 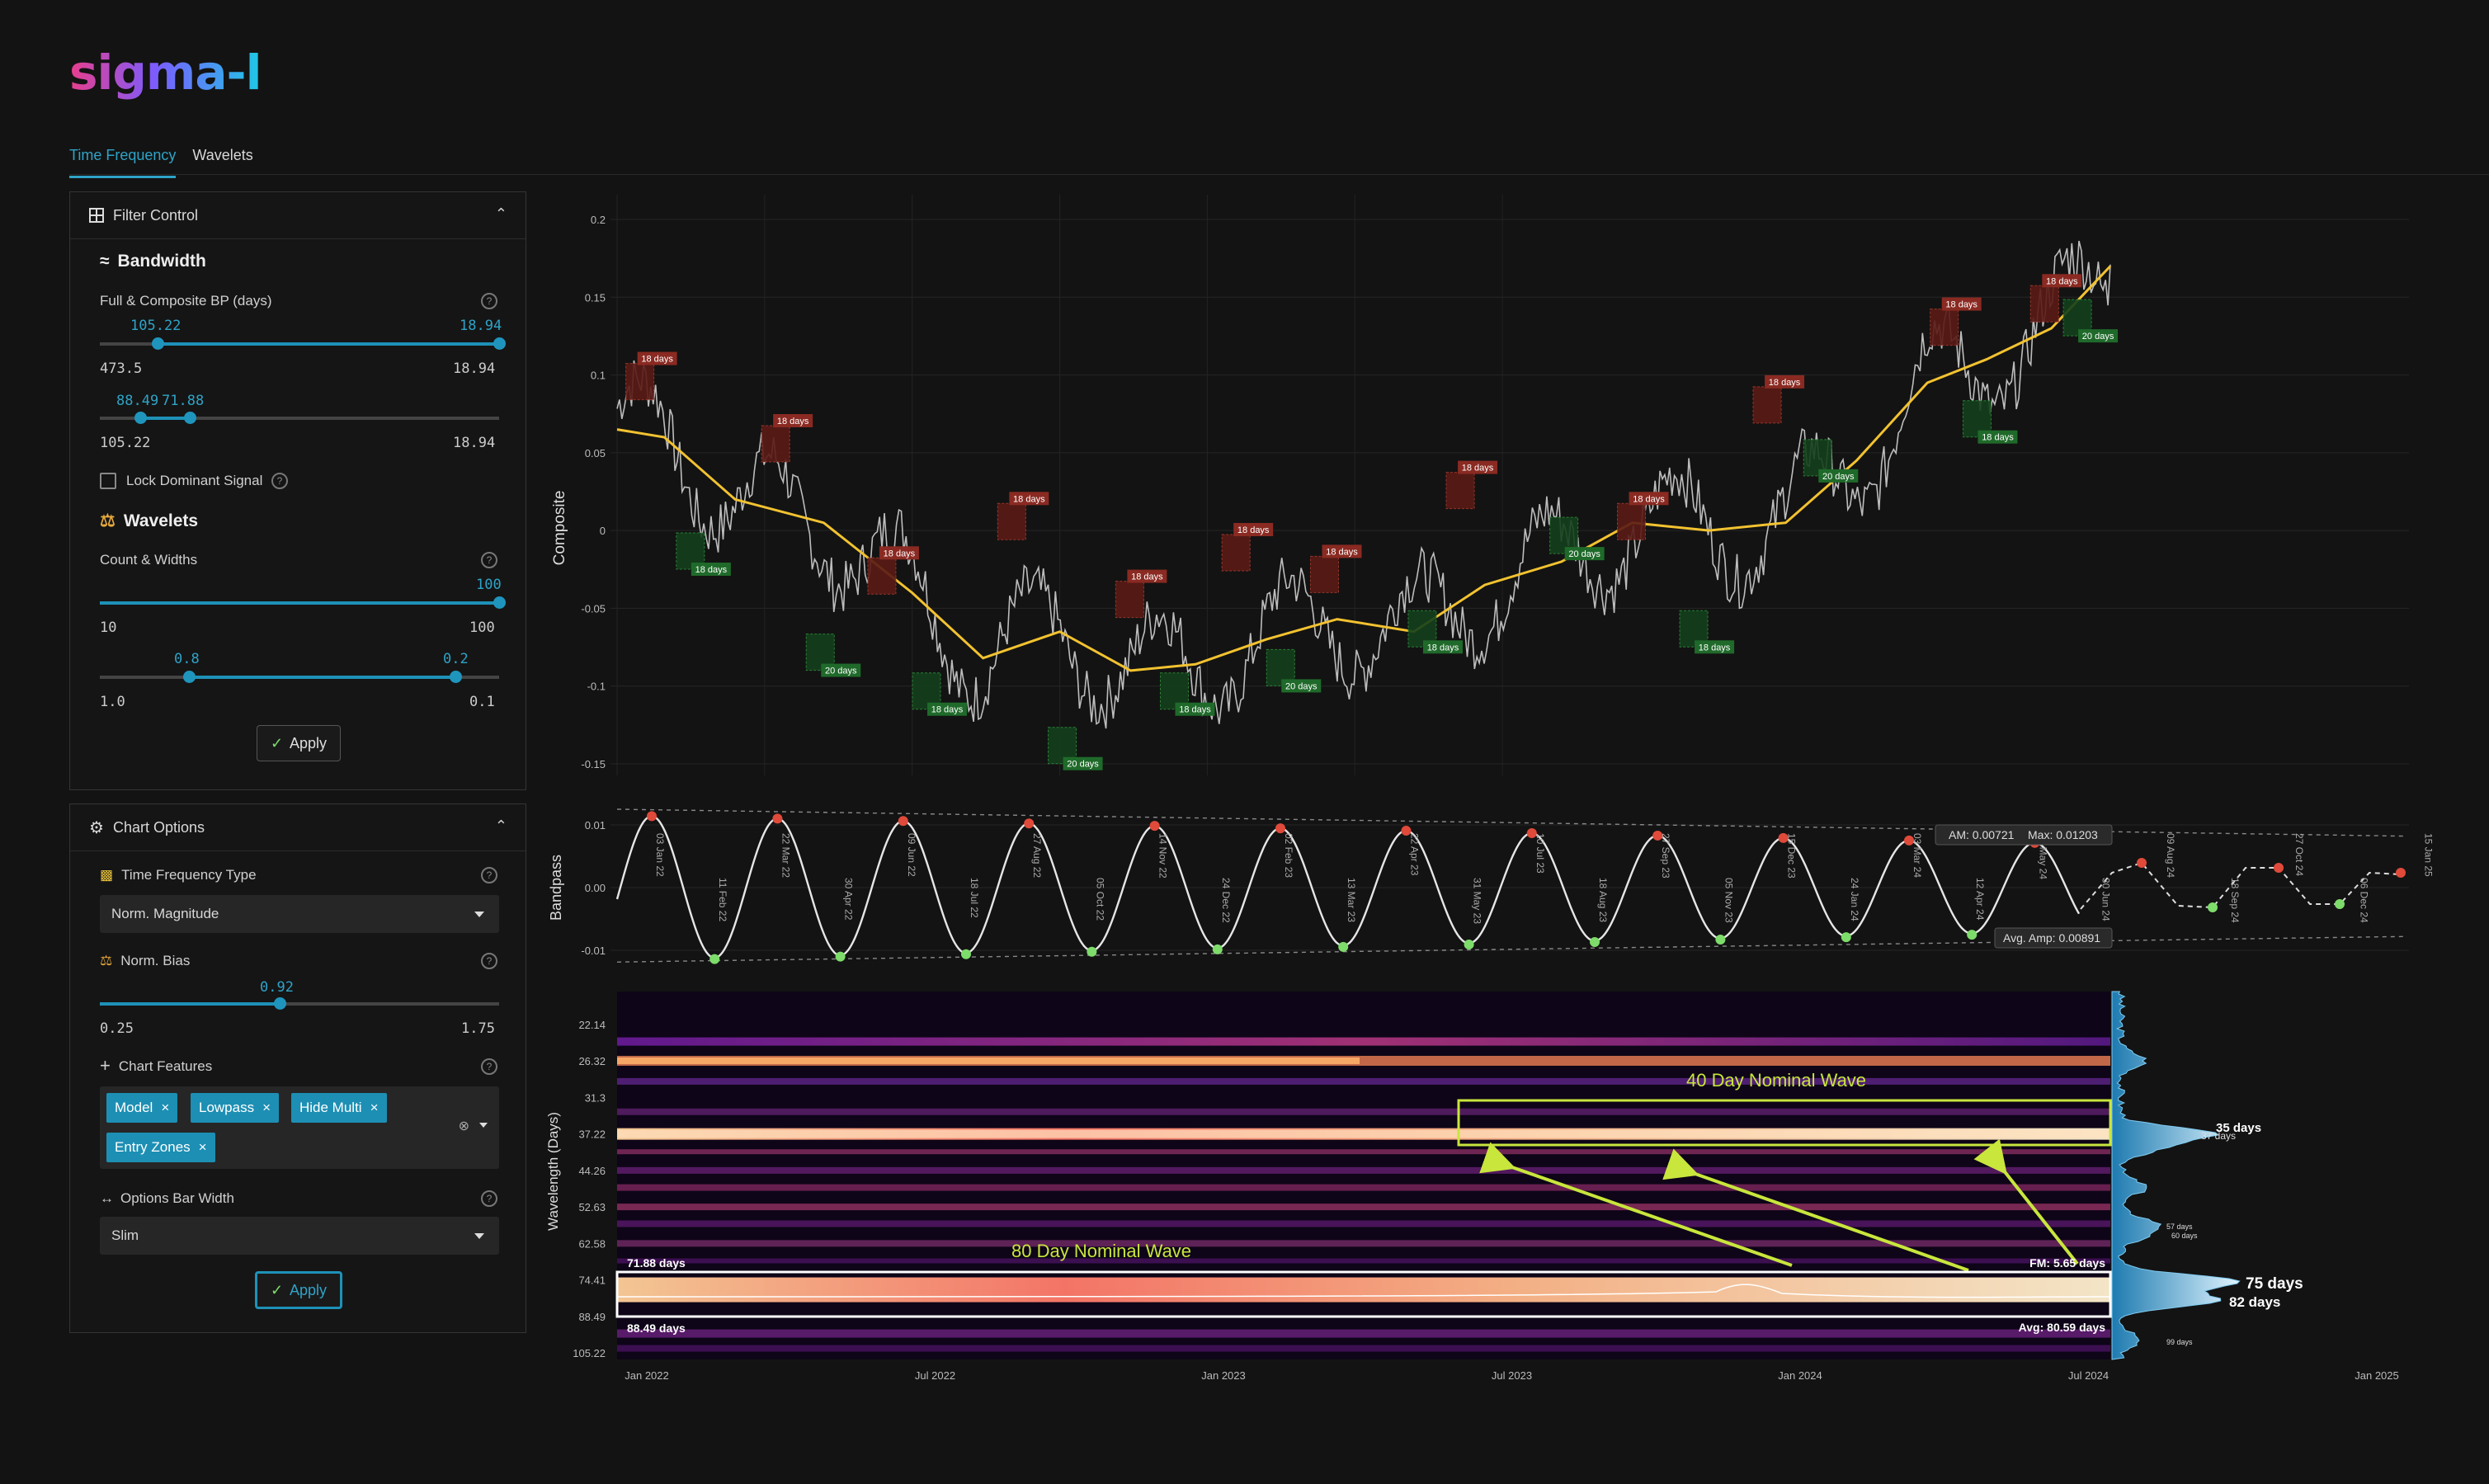 I want to click on date-label: 24 Dec 22, so click(x=1226, y=900).